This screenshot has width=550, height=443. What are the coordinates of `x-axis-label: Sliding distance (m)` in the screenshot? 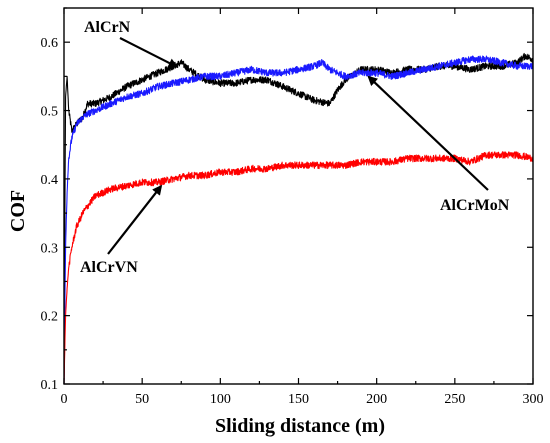 It's located at (300, 426).